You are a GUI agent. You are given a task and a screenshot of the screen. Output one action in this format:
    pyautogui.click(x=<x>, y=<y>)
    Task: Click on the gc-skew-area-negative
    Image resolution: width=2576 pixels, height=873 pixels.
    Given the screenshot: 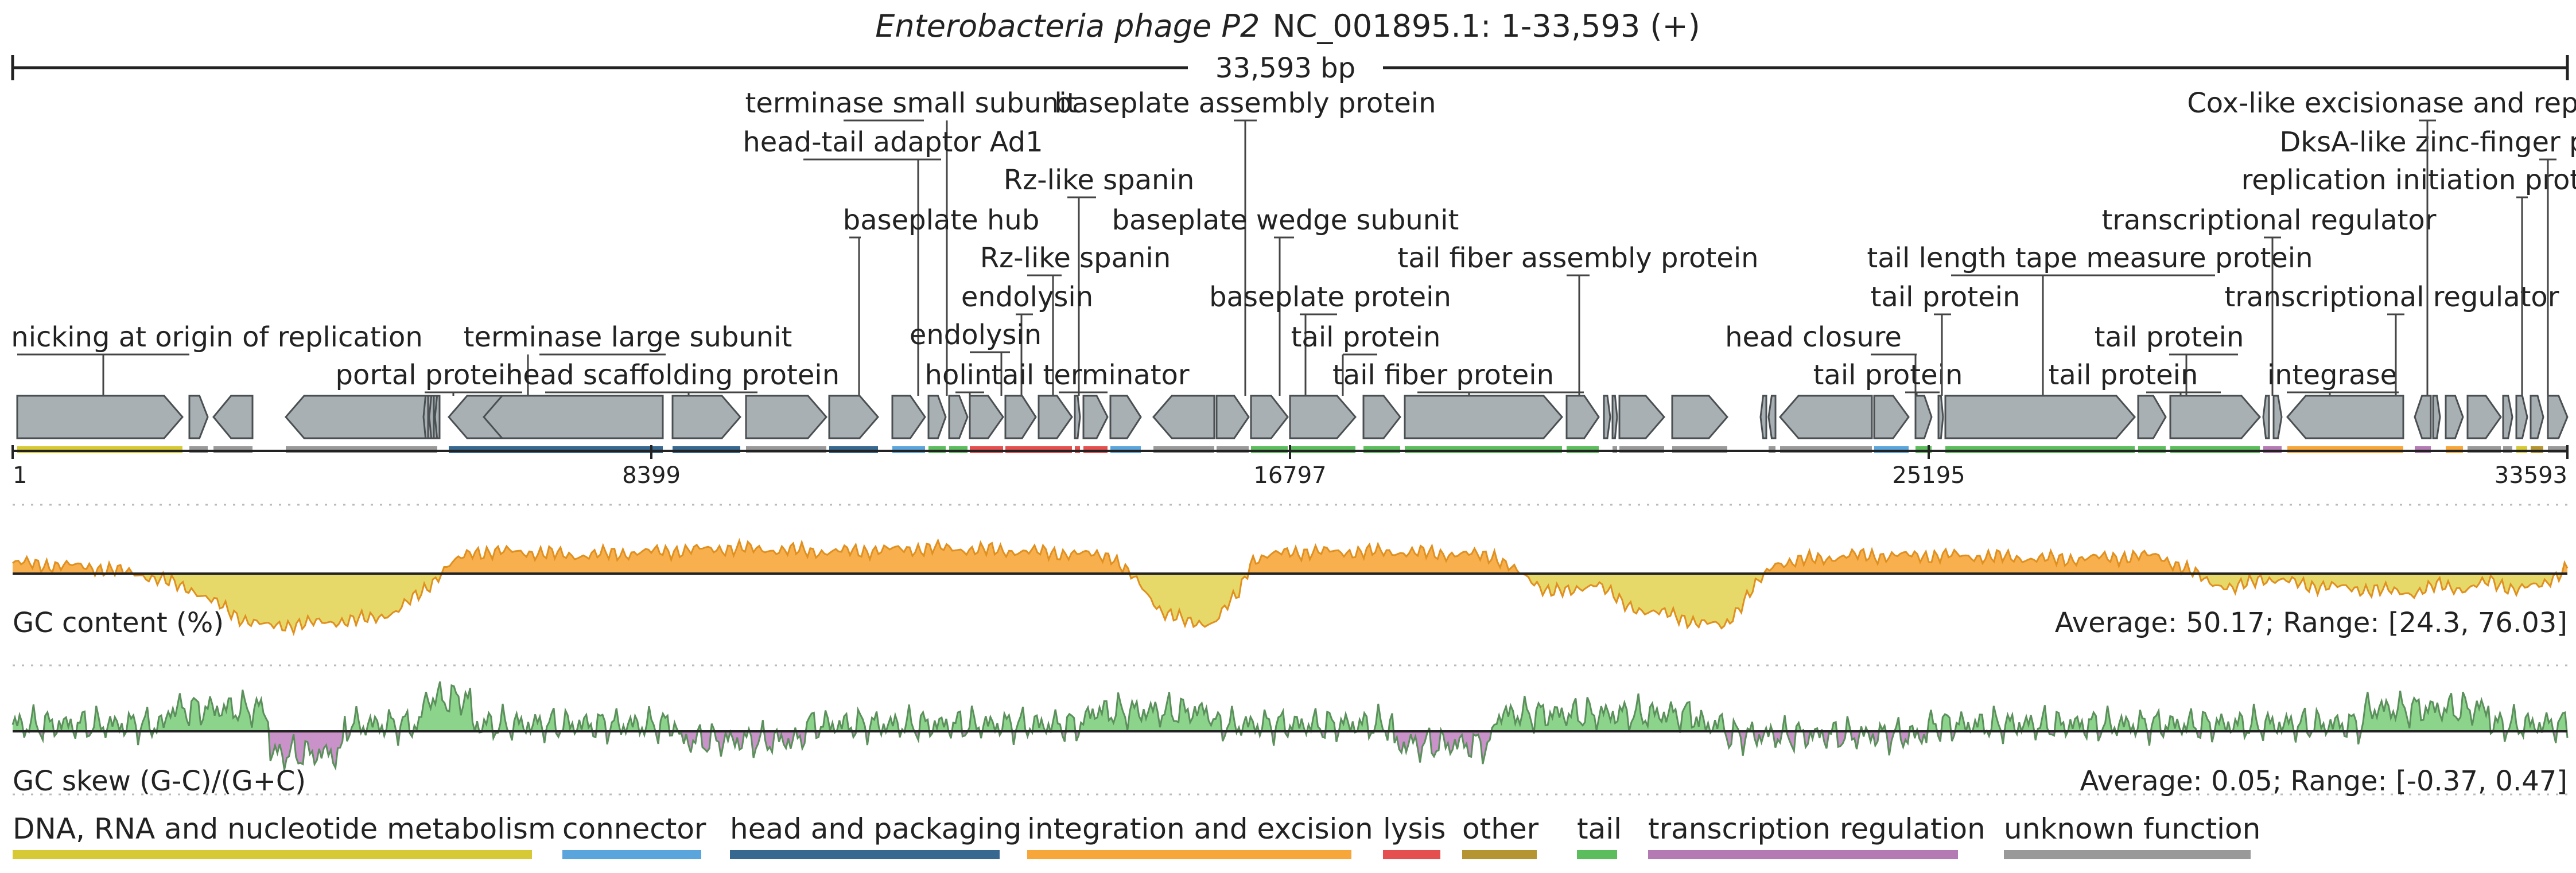 What is the action you would take?
    pyautogui.click(x=1290, y=751)
    